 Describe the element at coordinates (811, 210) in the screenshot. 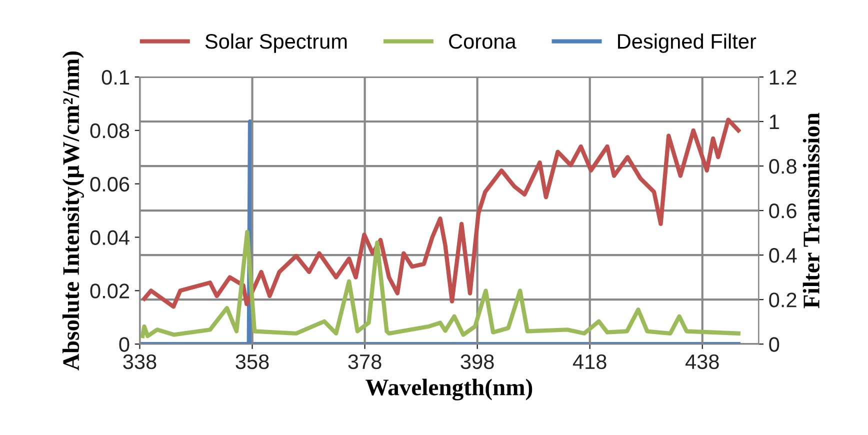

I see `y2-axis-title: Filter Transmission` at that location.